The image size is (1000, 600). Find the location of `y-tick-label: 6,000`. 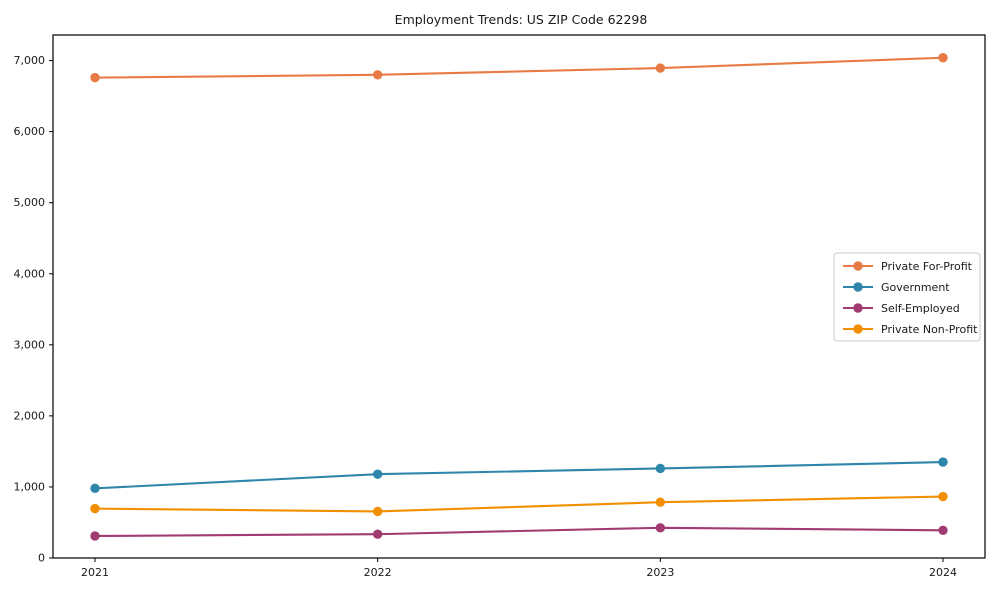

y-tick-label: 6,000 is located at coordinates (30, 131).